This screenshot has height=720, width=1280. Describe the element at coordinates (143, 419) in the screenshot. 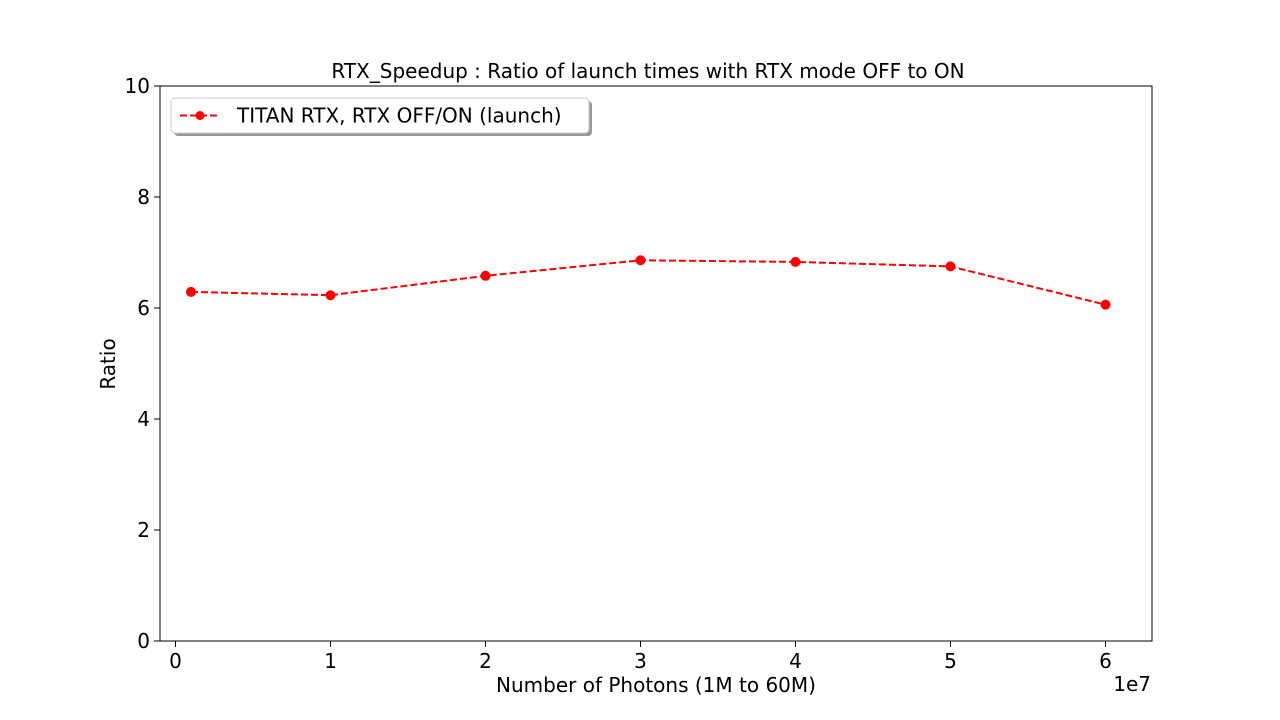

I see `y-tick-label: 4` at that location.